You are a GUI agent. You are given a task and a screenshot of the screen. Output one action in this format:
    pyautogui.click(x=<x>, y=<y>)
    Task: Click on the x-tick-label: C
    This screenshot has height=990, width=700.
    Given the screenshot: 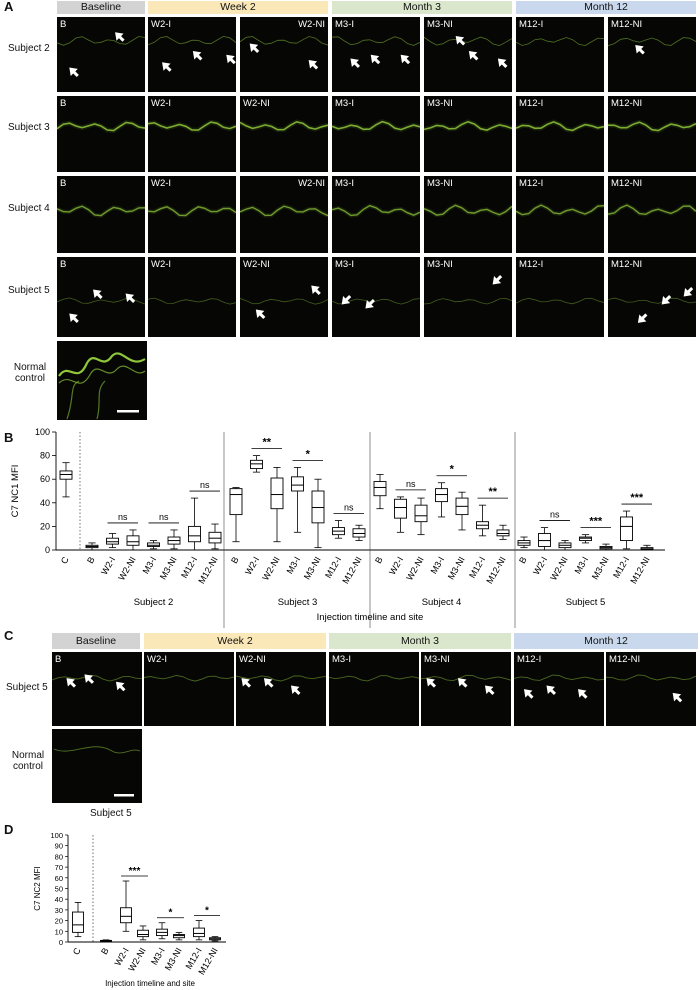 What is the action you would take?
    pyautogui.click(x=65, y=560)
    